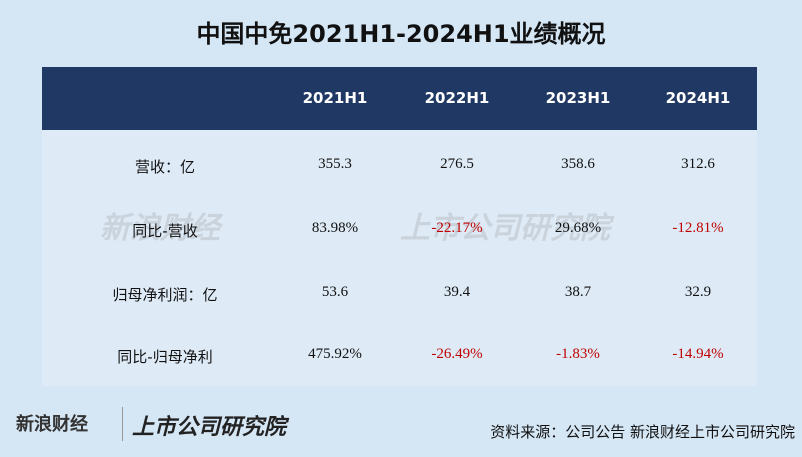 Image resolution: width=802 pixels, height=457 pixels. Describe the element at coordinates (578, 228) in the screenshot. I see `cell: 29.68%` at that location.